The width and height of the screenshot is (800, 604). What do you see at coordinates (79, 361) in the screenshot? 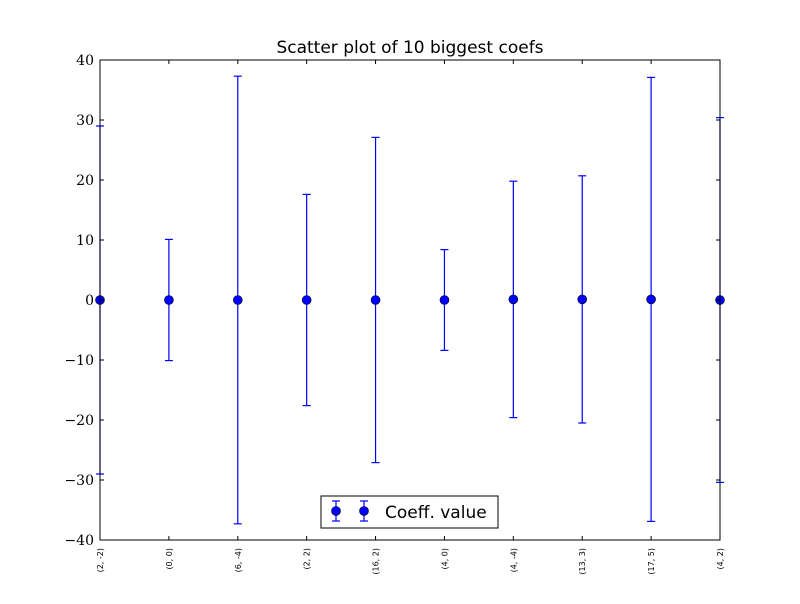
I see `y-tick-label: −10` at bounding box center [79, 361].